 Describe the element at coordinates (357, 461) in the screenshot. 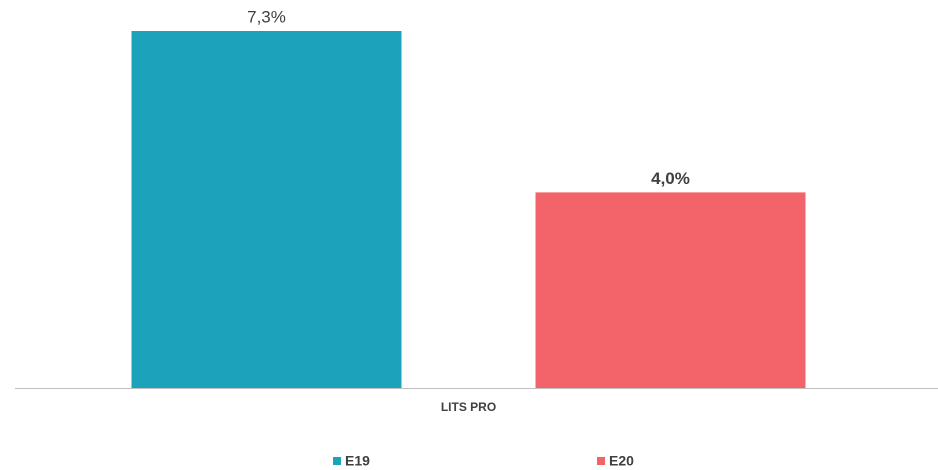

I see `legend-label: E19` at that location.